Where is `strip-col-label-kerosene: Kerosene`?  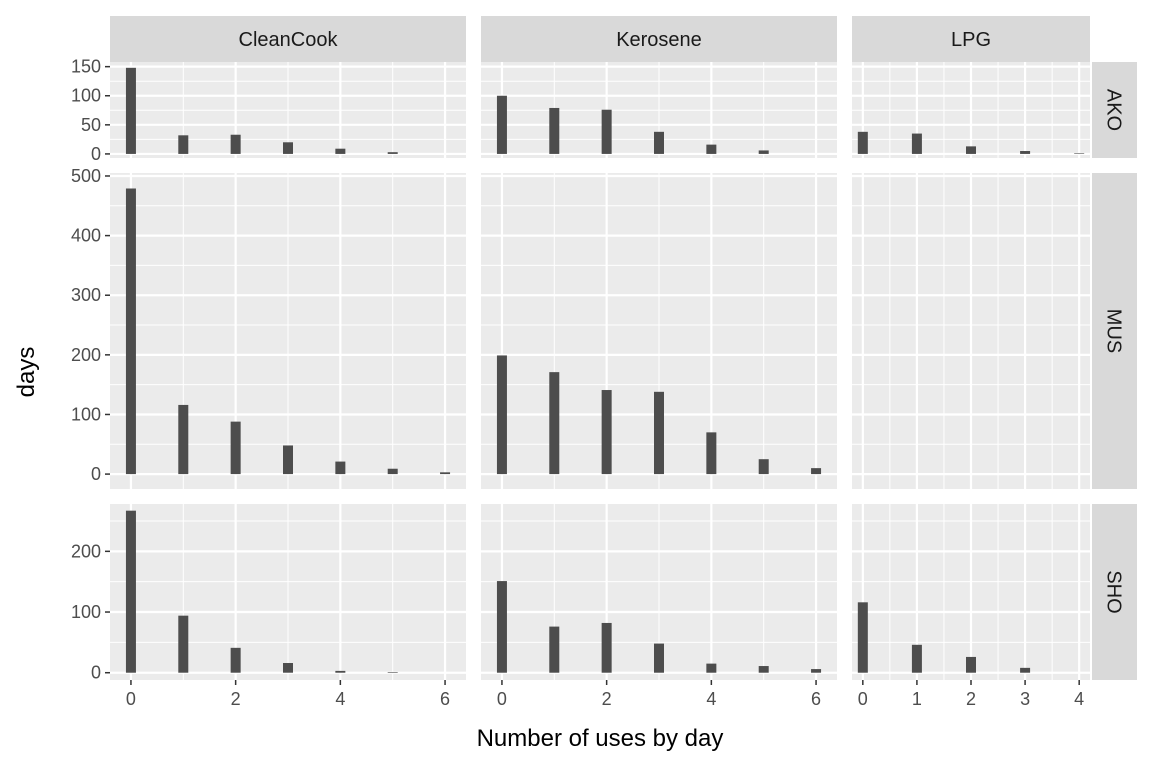 strip-col-label-kerosene: Kerosene is located at coordinates (659, 40).